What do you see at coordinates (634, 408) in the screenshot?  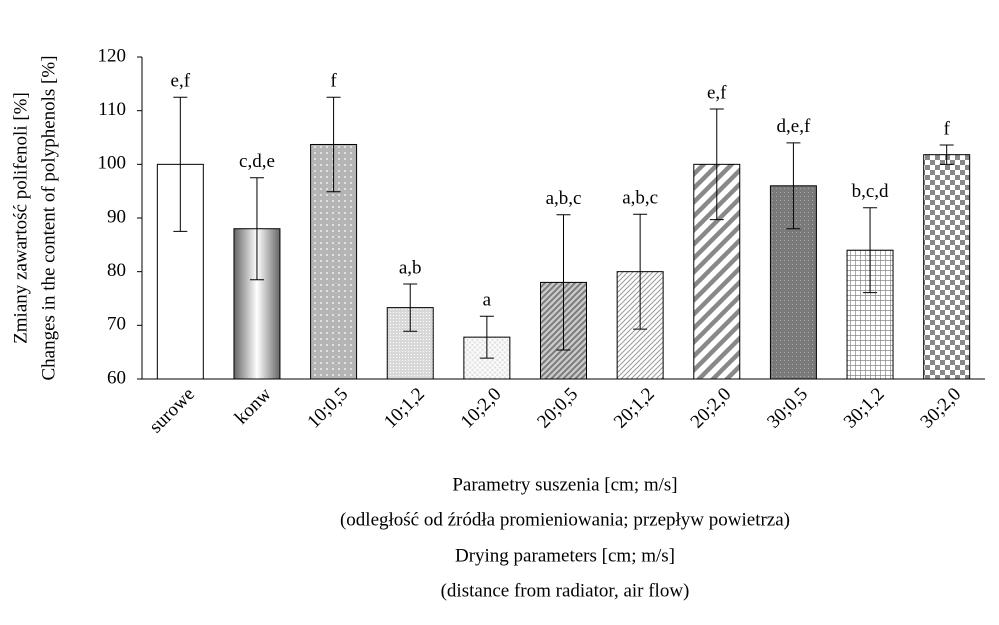 I see `x-tick-label: 20;1,2` at bounding box center [634, 408].